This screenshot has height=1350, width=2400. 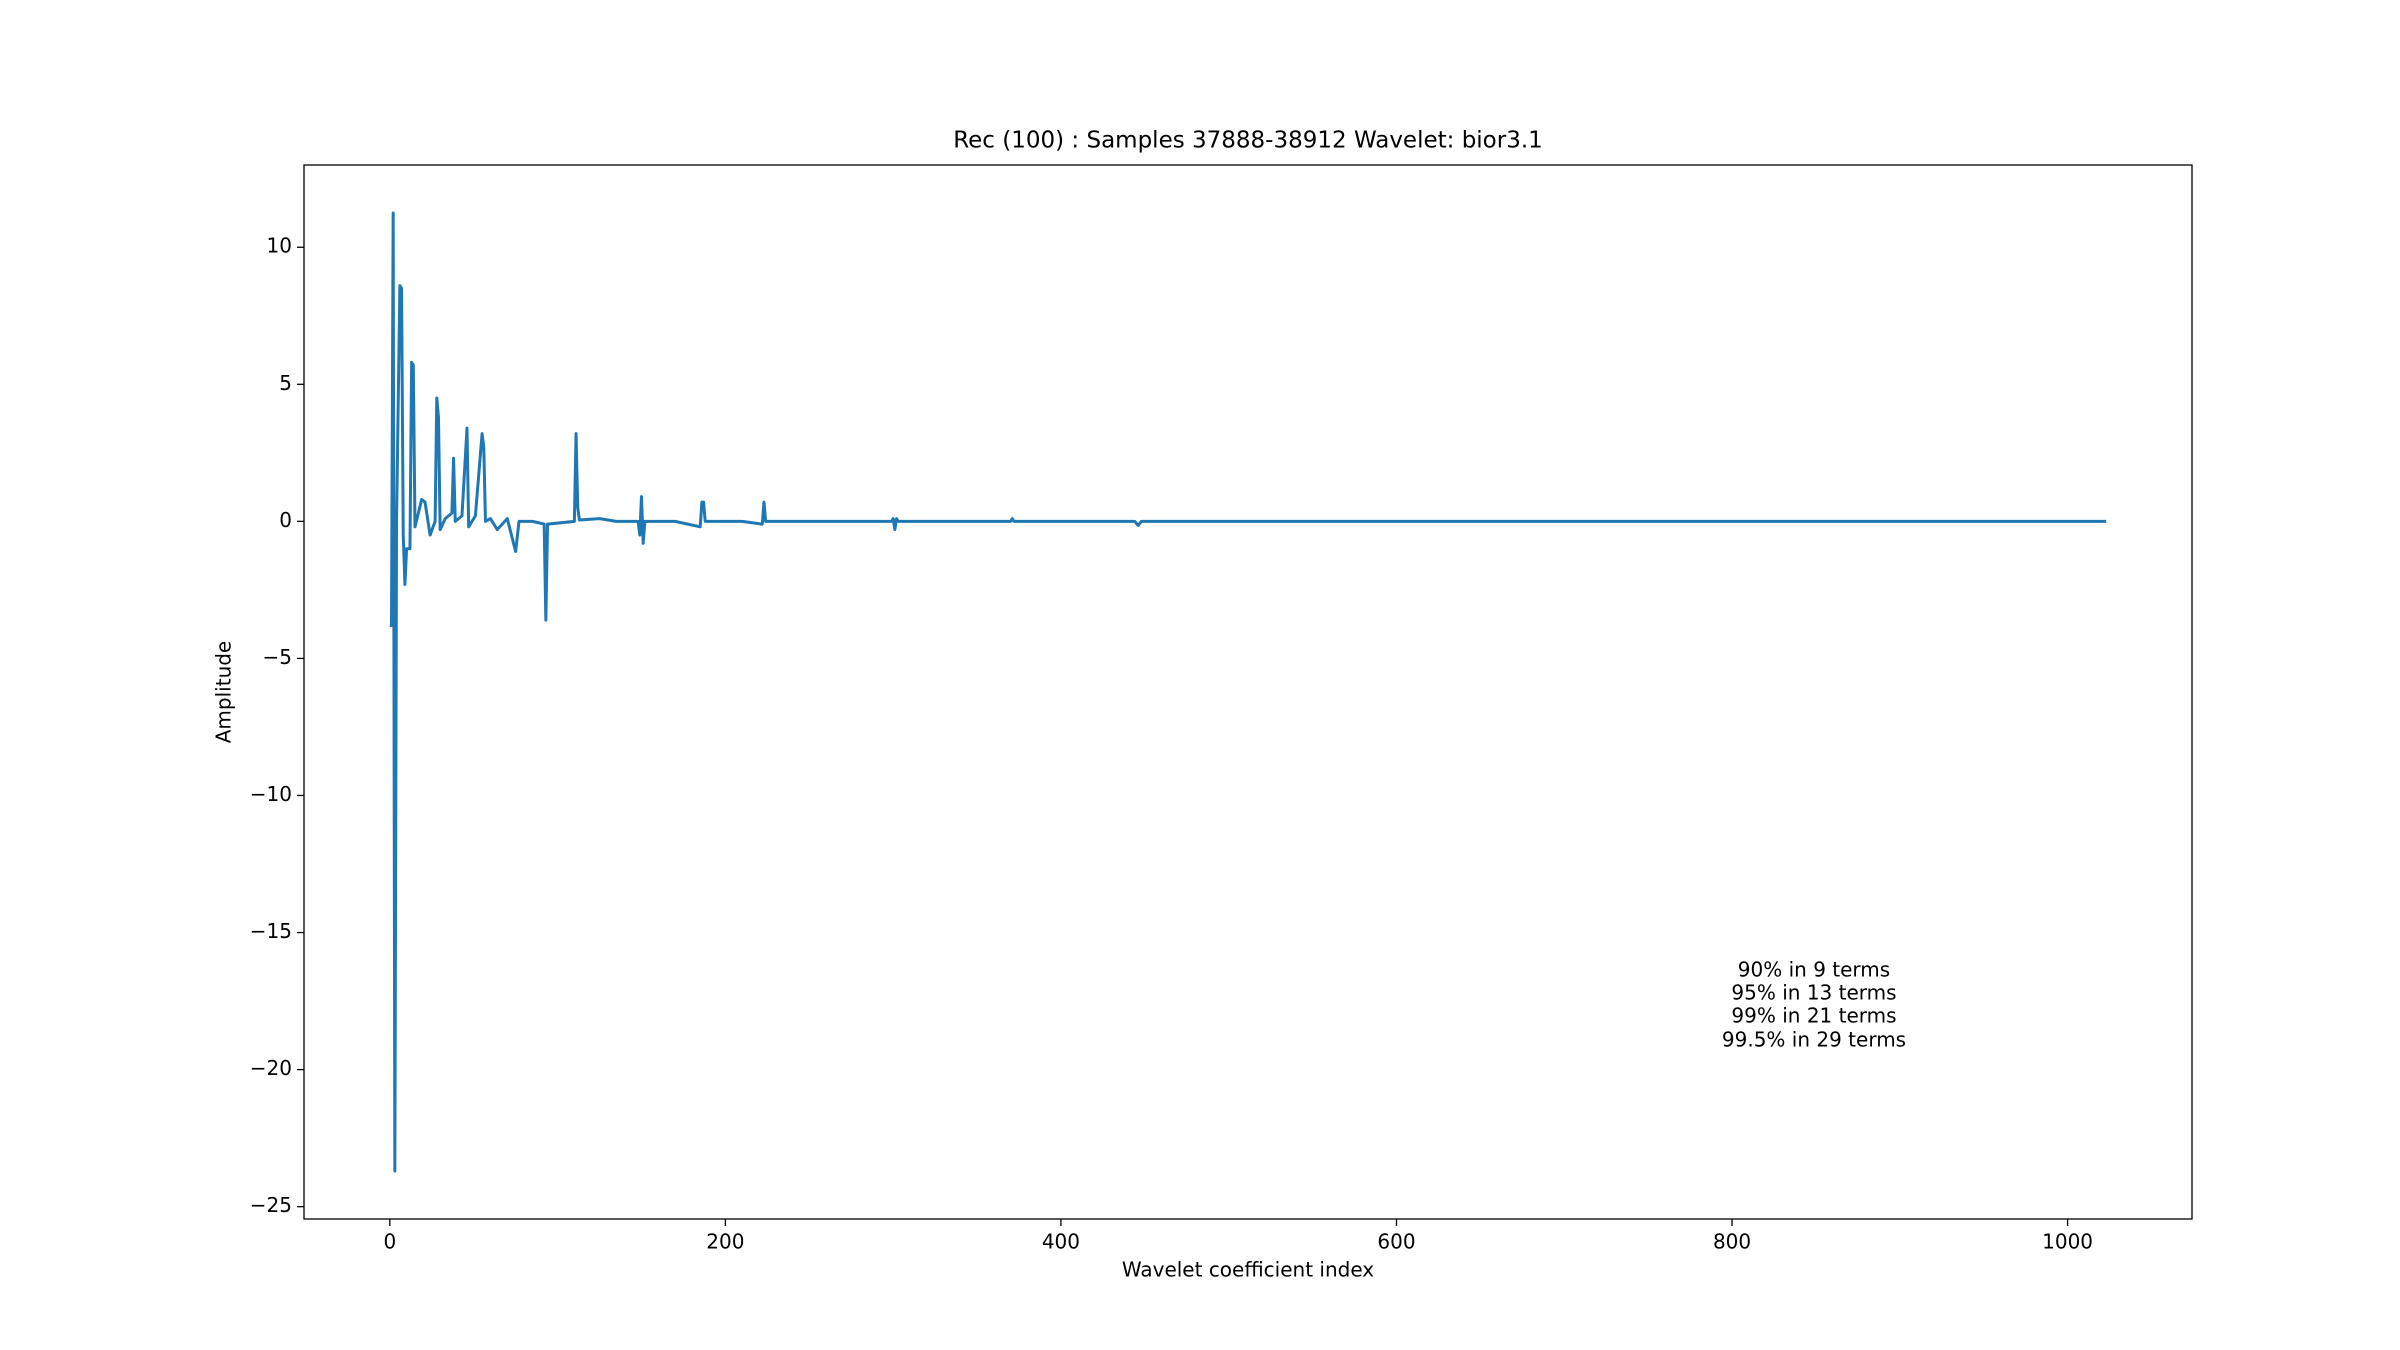 I want to click on y-tick-label: 0, so click(x=285, y=520).